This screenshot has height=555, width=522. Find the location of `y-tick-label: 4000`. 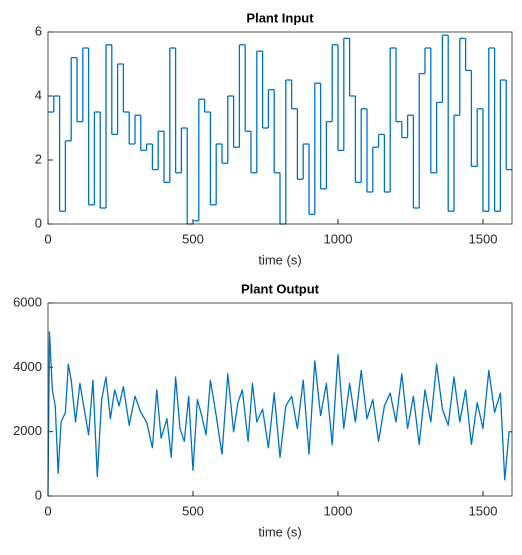

y-tick-label: 4000 is located at coordinates (27, 366).